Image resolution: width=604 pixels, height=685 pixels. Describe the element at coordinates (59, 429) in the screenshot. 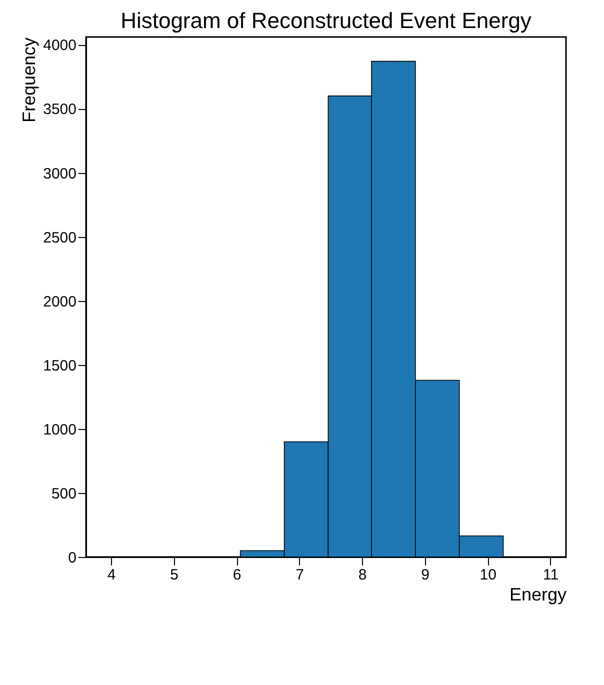

I see `y-tick-label: 1000` at that location.